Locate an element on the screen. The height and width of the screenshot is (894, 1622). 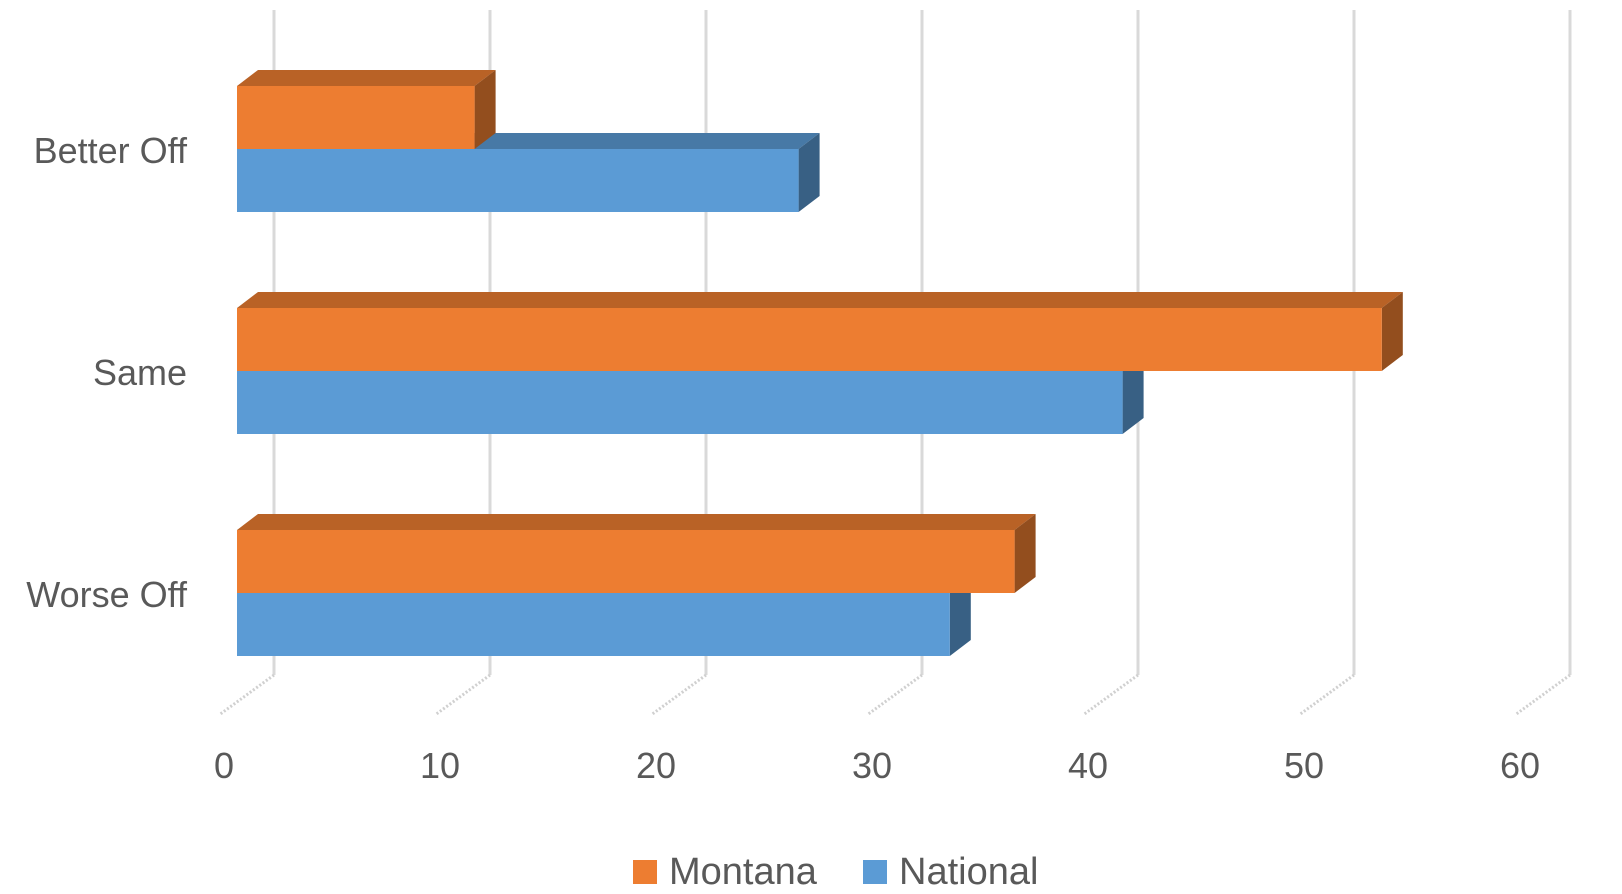
x-tick-label: 20 is located at coordinates (656, 765).